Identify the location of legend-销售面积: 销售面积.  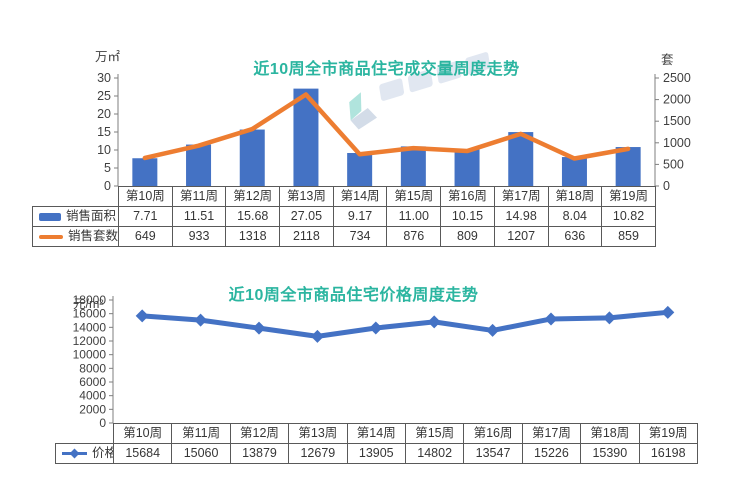
(75, 216).